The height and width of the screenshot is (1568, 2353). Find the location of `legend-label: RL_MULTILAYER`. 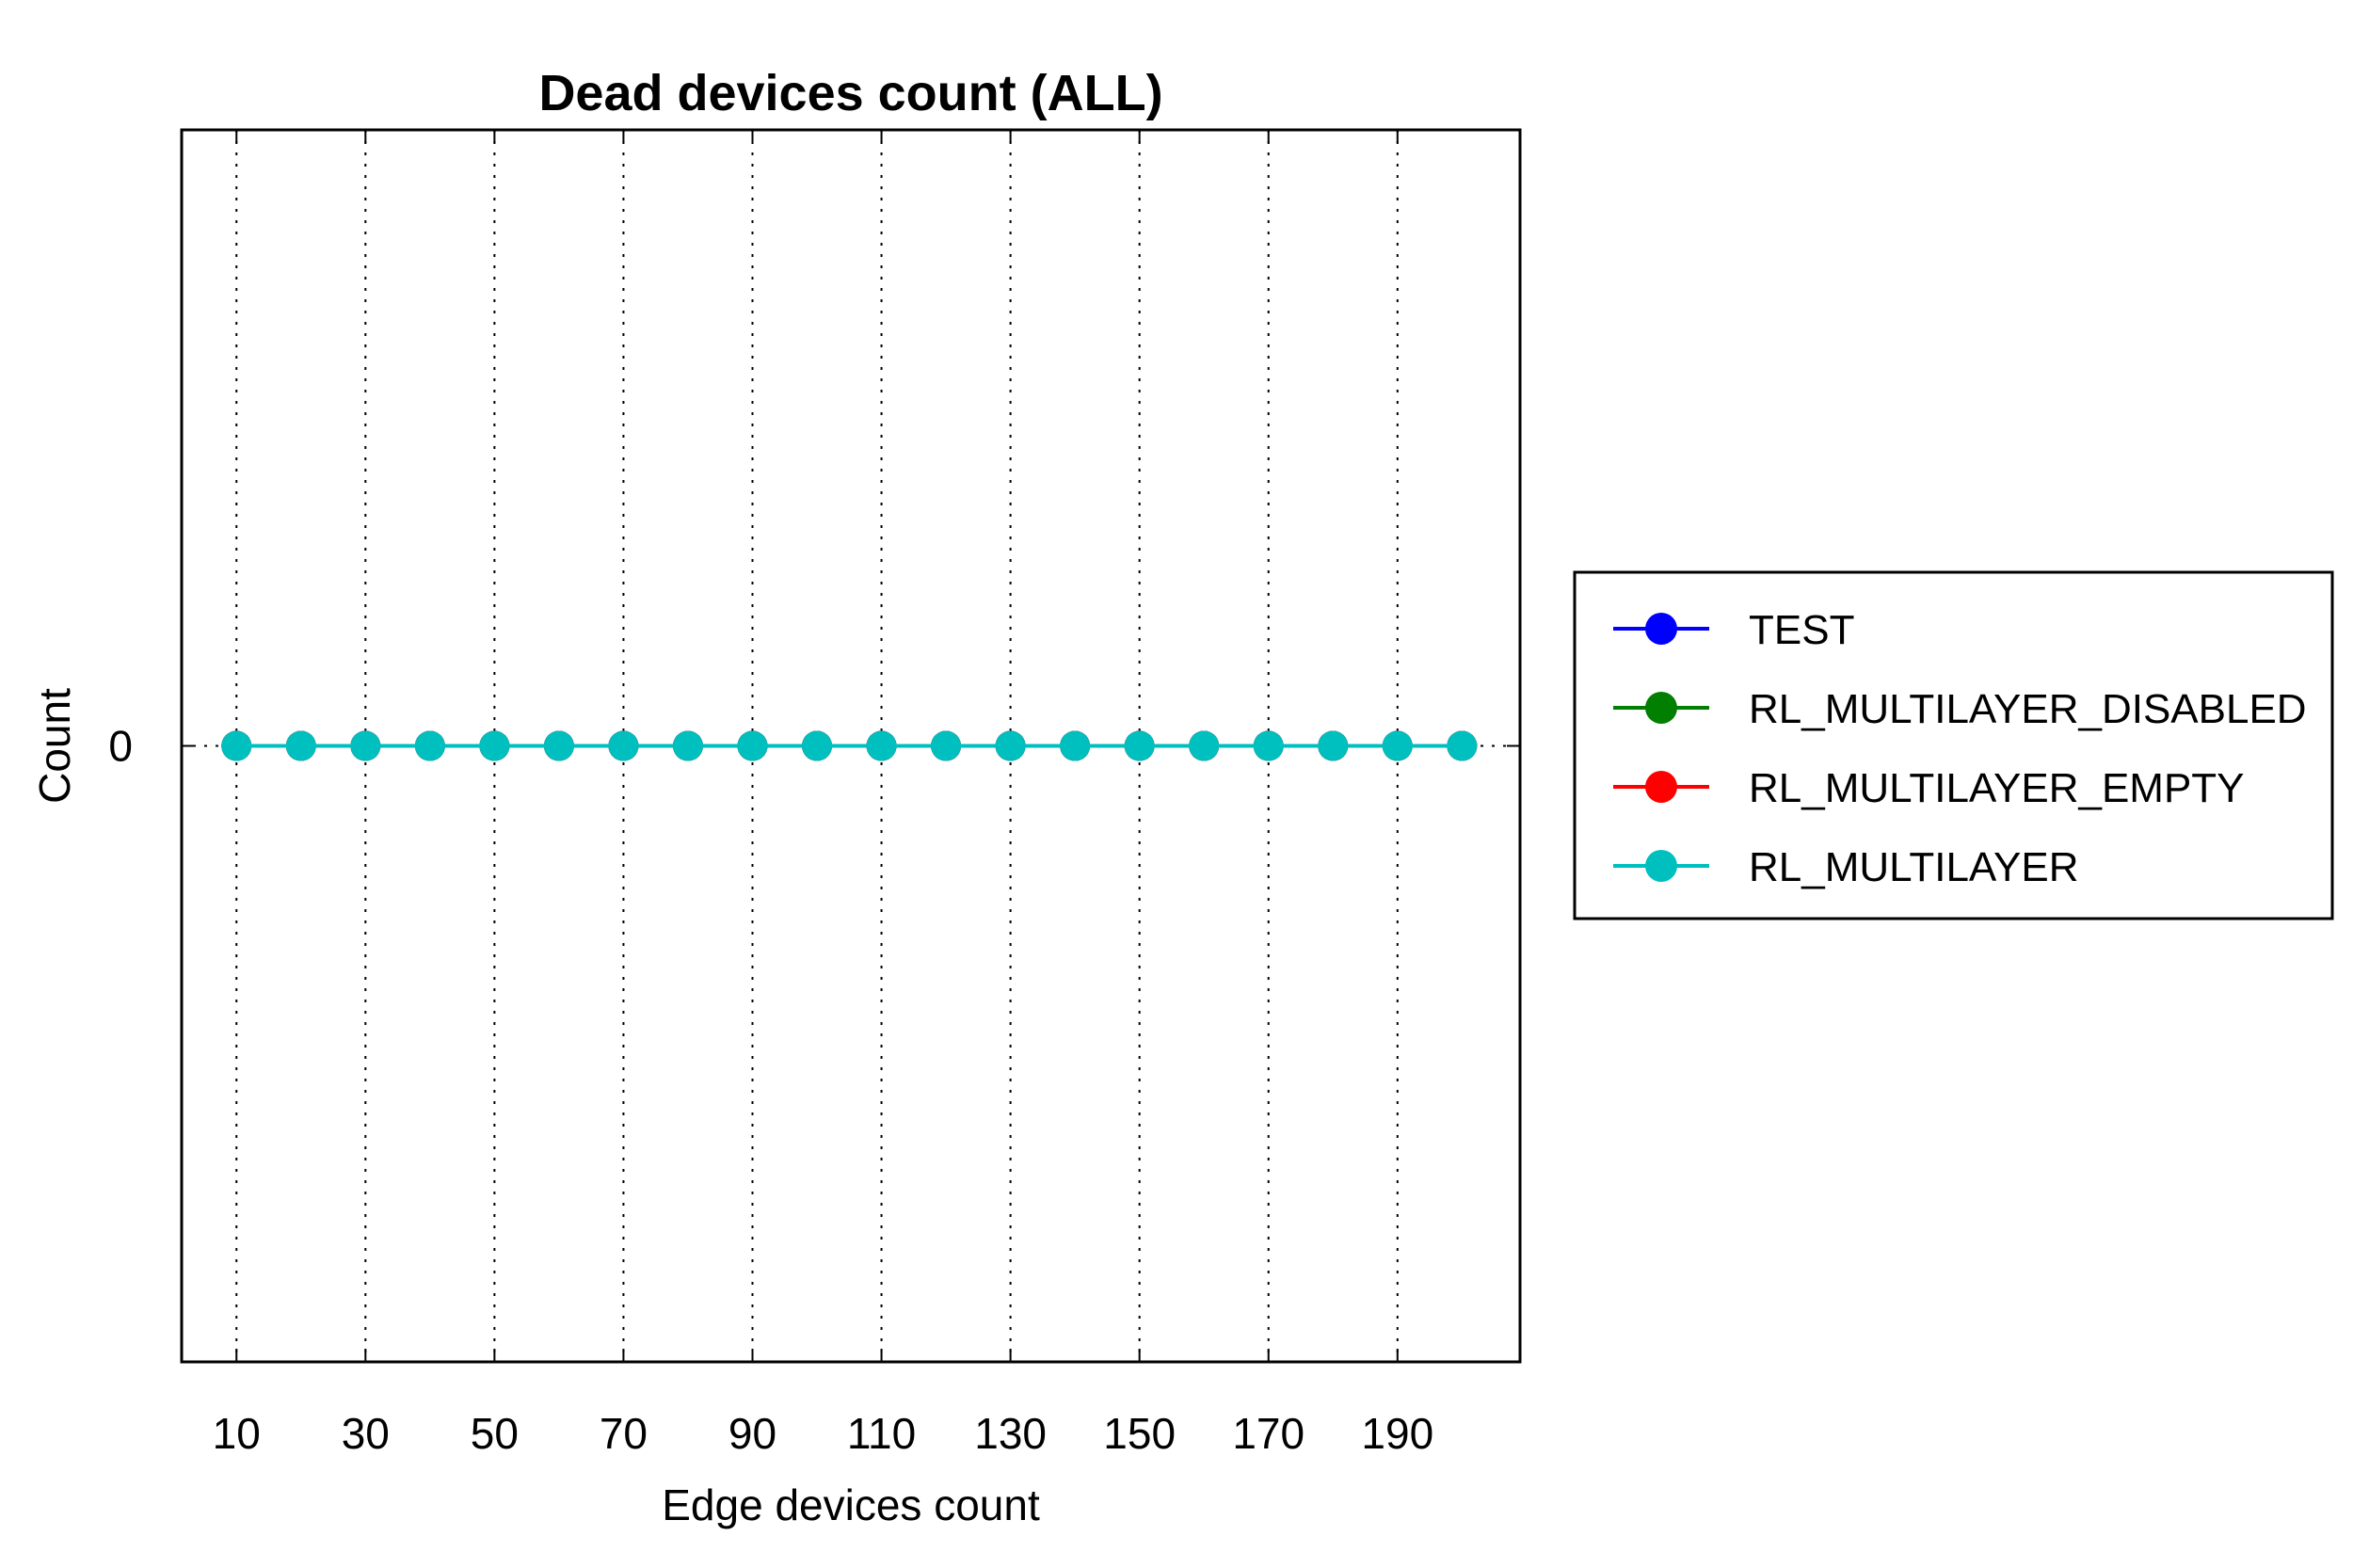

legend-label: RL_MULTILAYER is located at coordinates (1914, 867).